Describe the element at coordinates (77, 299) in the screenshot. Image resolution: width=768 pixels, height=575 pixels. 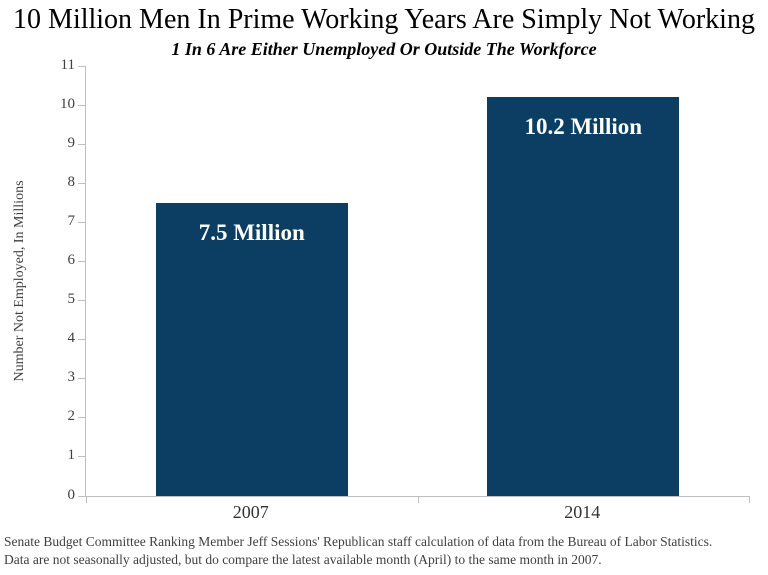
I see `y-axis-tick: 5` at that location.